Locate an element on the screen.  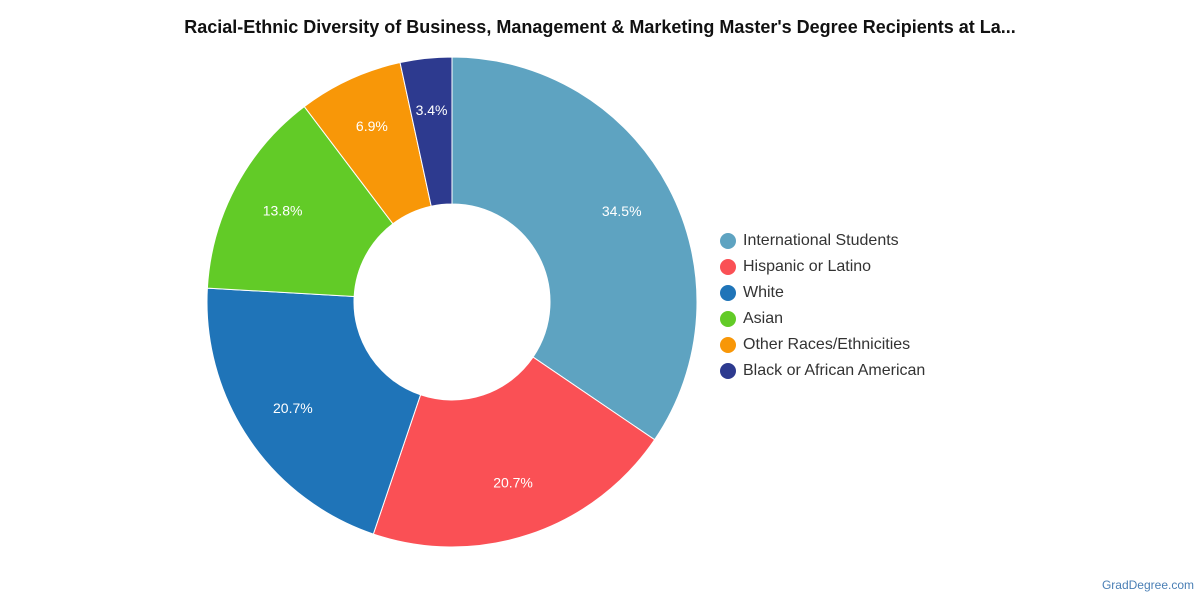
slice-label-international-students: 34.5% is located at coordinates (622, 211).